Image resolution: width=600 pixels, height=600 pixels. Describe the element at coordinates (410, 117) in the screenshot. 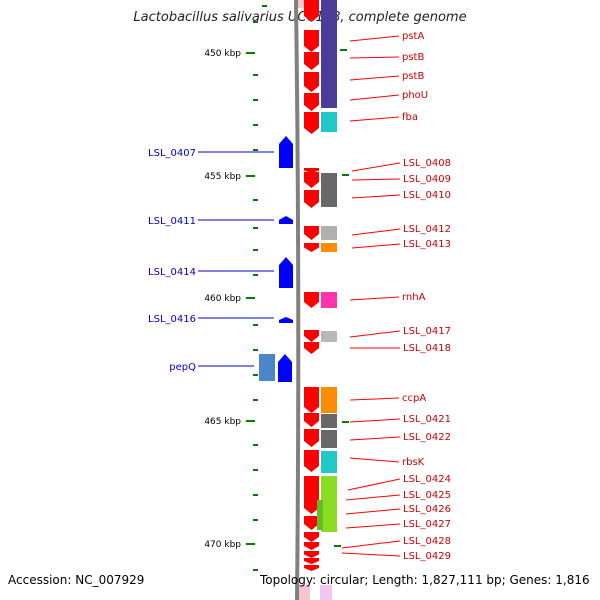

I see `gene-label-reverse: fba` at that location.